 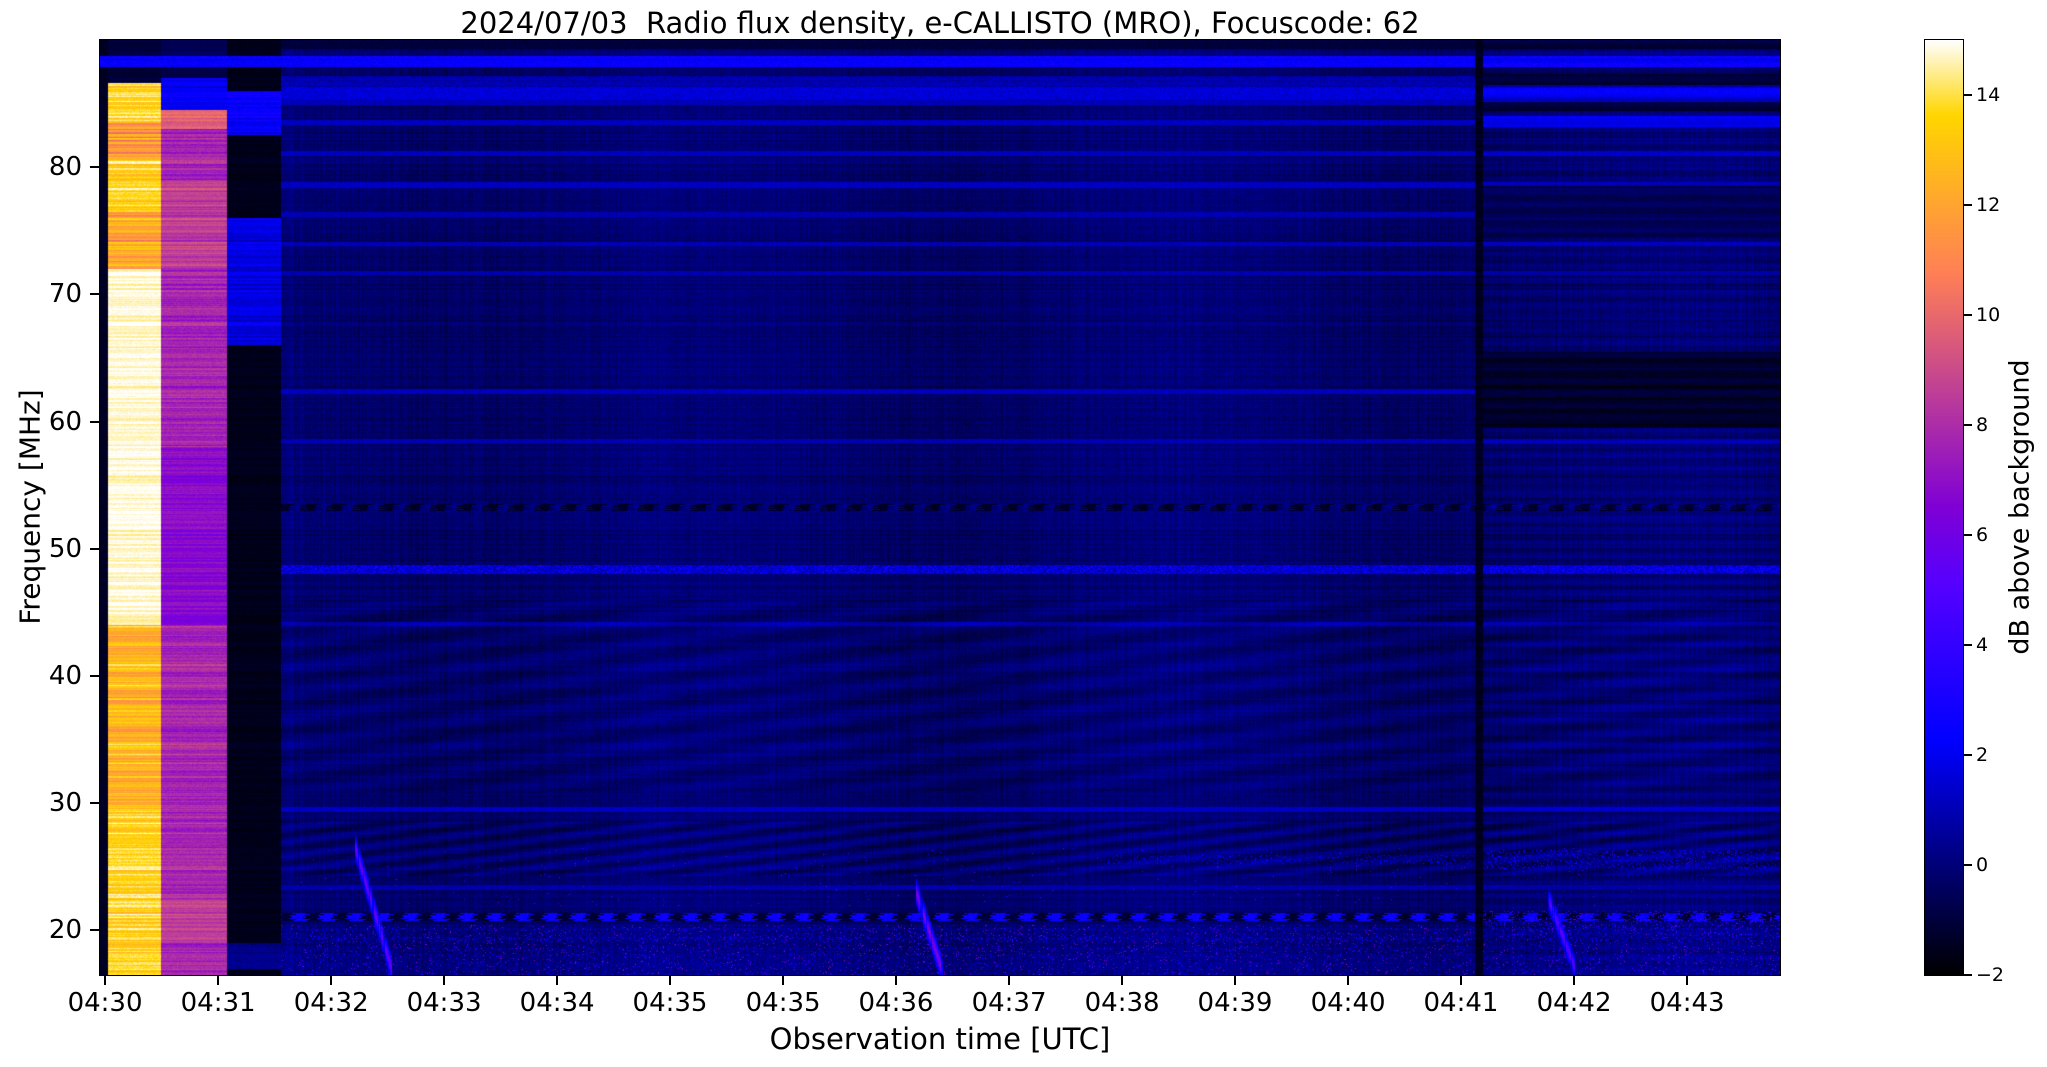 I want to click on colorbar-tick-label: 2, so click(x=1982, y=755).